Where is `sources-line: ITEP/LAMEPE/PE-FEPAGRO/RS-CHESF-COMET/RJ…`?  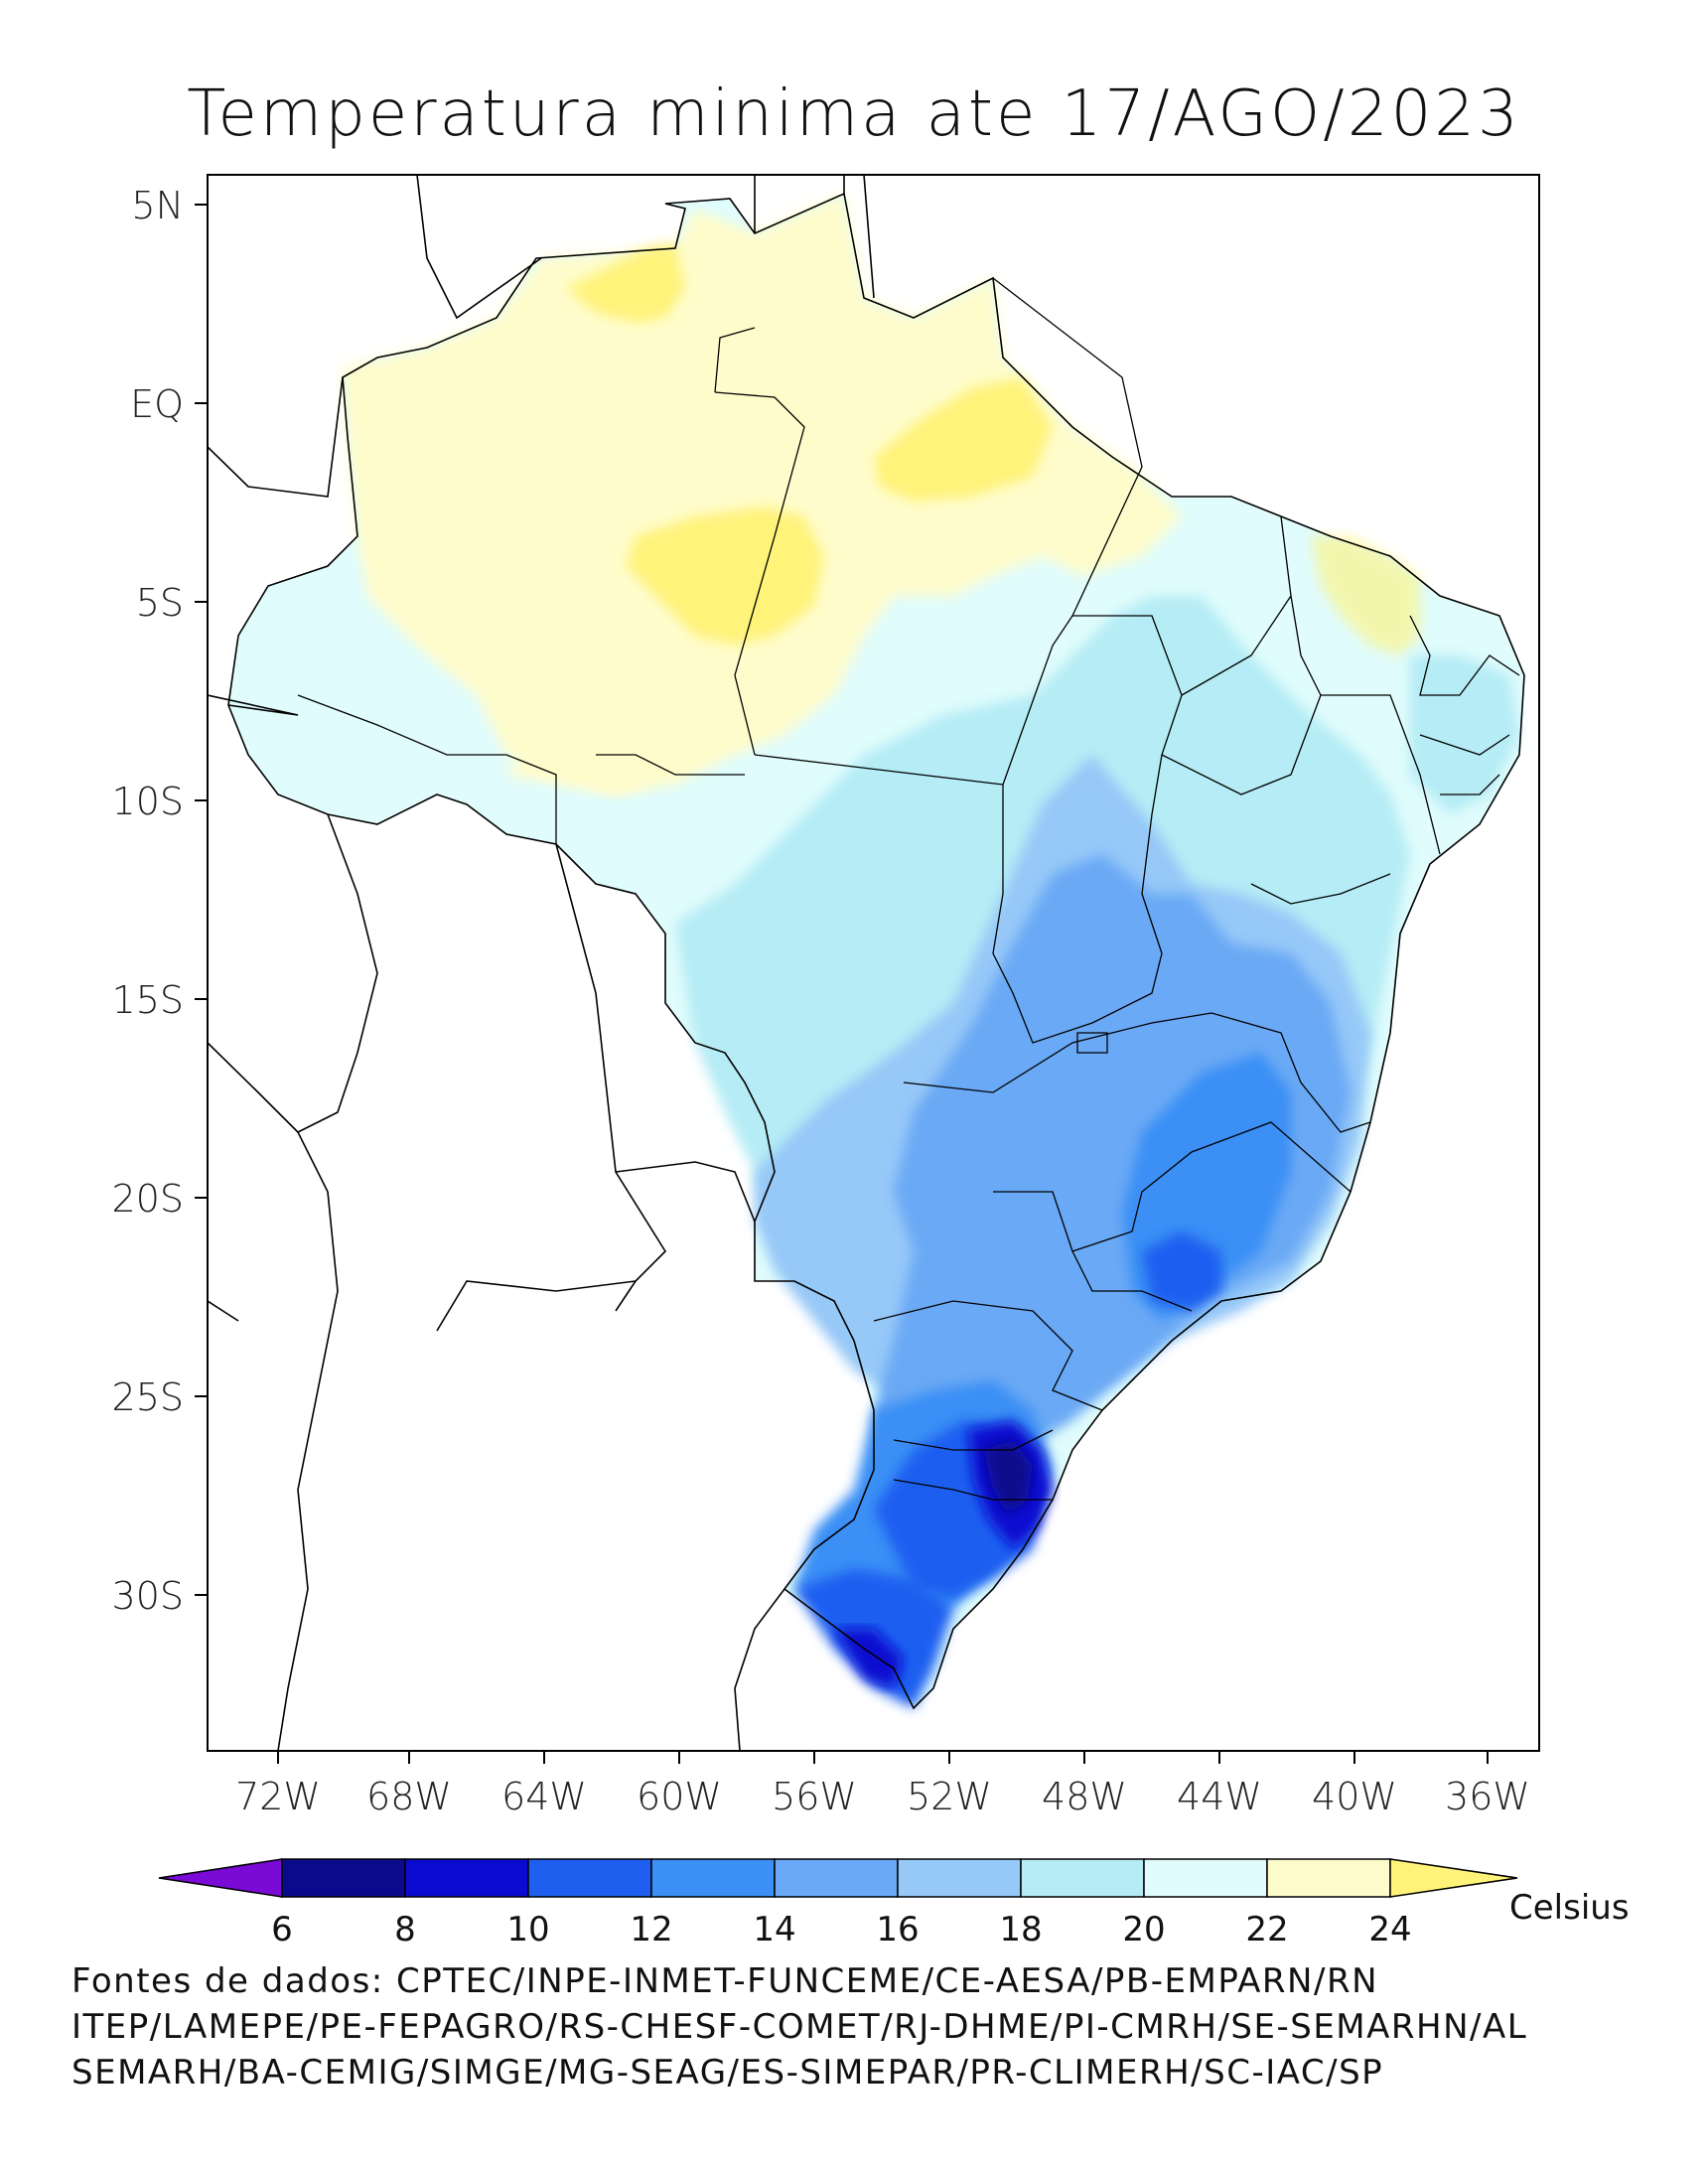
sources-line: ITEP/LAMEPE/PE-FEPAGRO/RS-CHESF-COMET/RJ… is located at coordinates (799, 2027).